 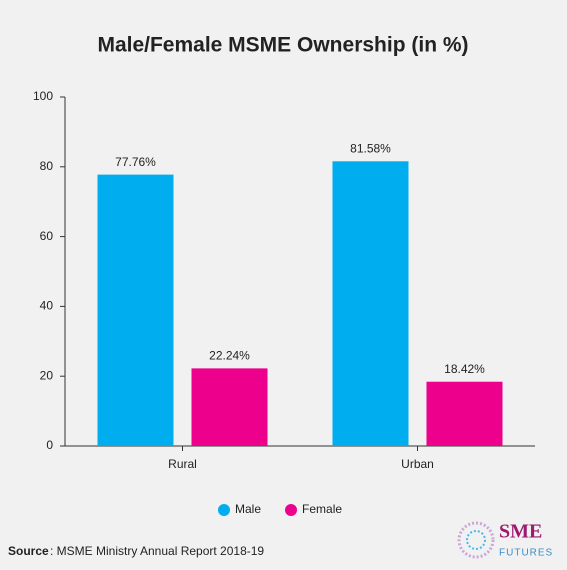 What do you see at coordinates (248, 509) in the screenshot?
I see `legend-label: Male` at bounding box center [248, 509].